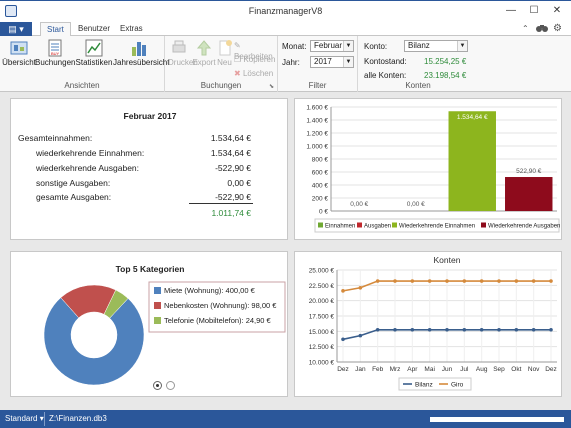  What do you see at coordinates (224, 62) in the screenshot?
I see `neu-label: Neu` at bounding box center [224, 62].